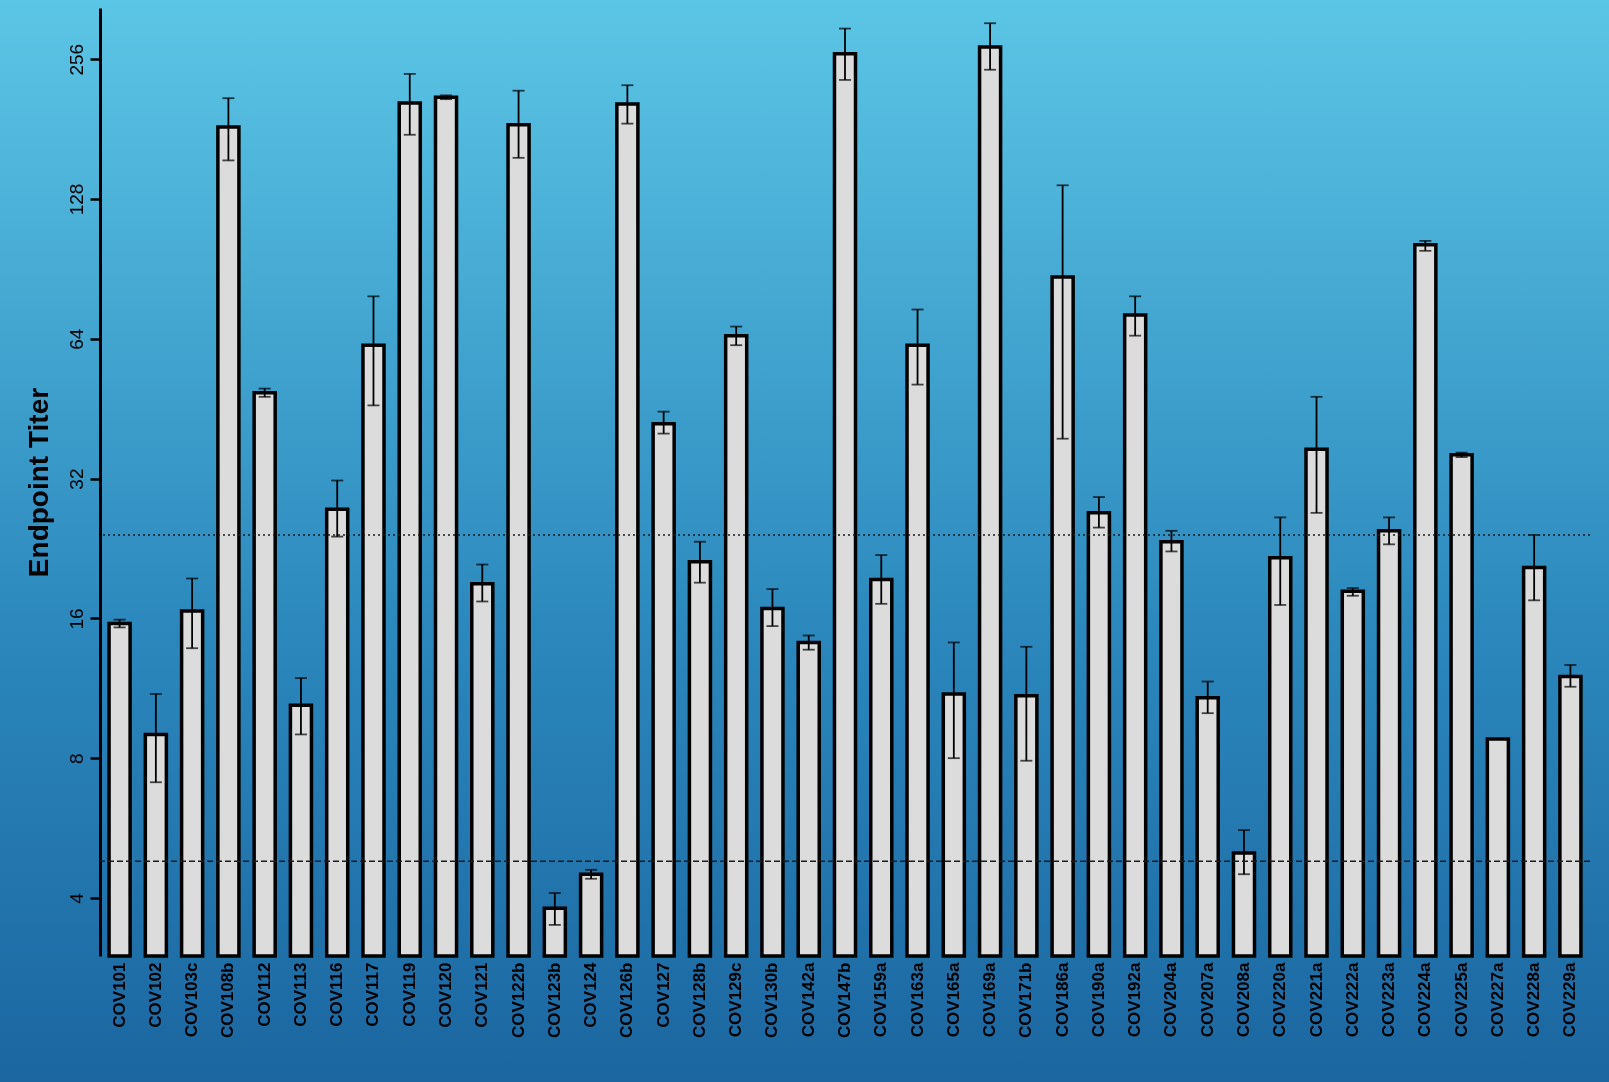 This screenshot has height=1082, width=1609. What do you see at coordinates (228, 1000) in the screenshot?
I see `x-tick-label: COV108b` at bounding box center [228, 1000].